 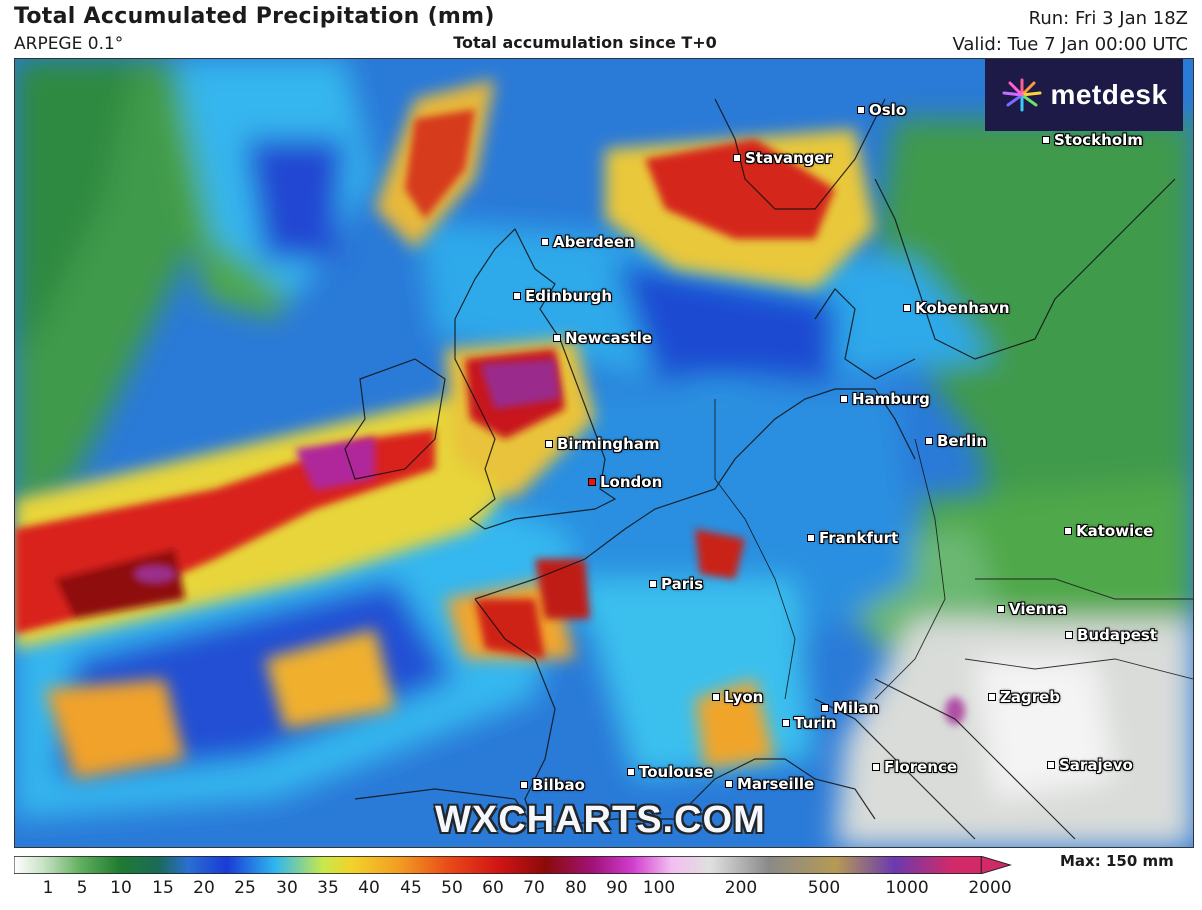 I want to click on city-name: Aberdeen, so click(x=594, y=242).